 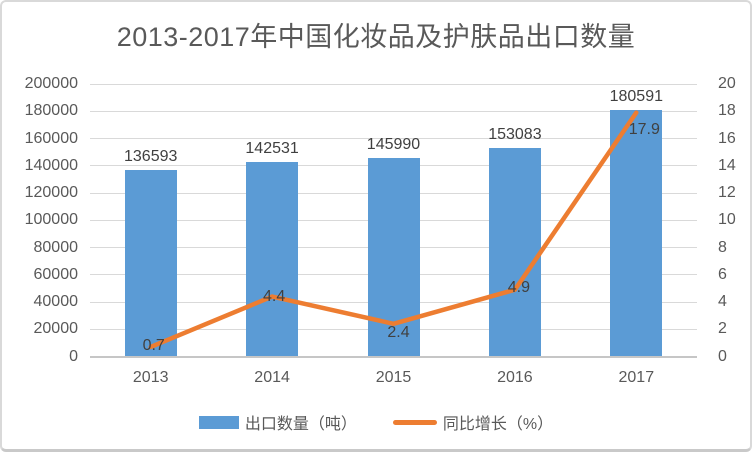 I want to click on y-axis-tick-right: 6, so click(x=722, y=274).